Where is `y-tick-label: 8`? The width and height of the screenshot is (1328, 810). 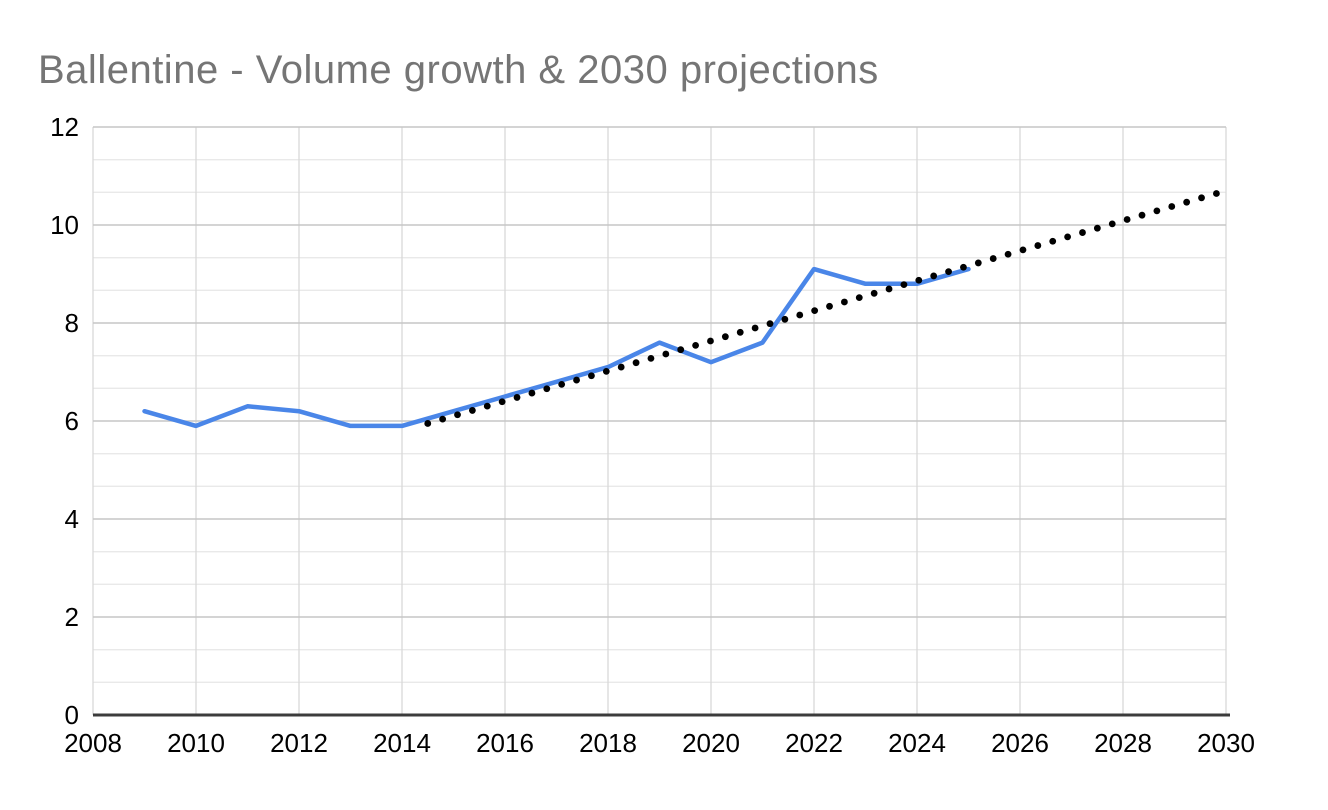 y-tick-label: 8 is located at coordinates (72, 323).